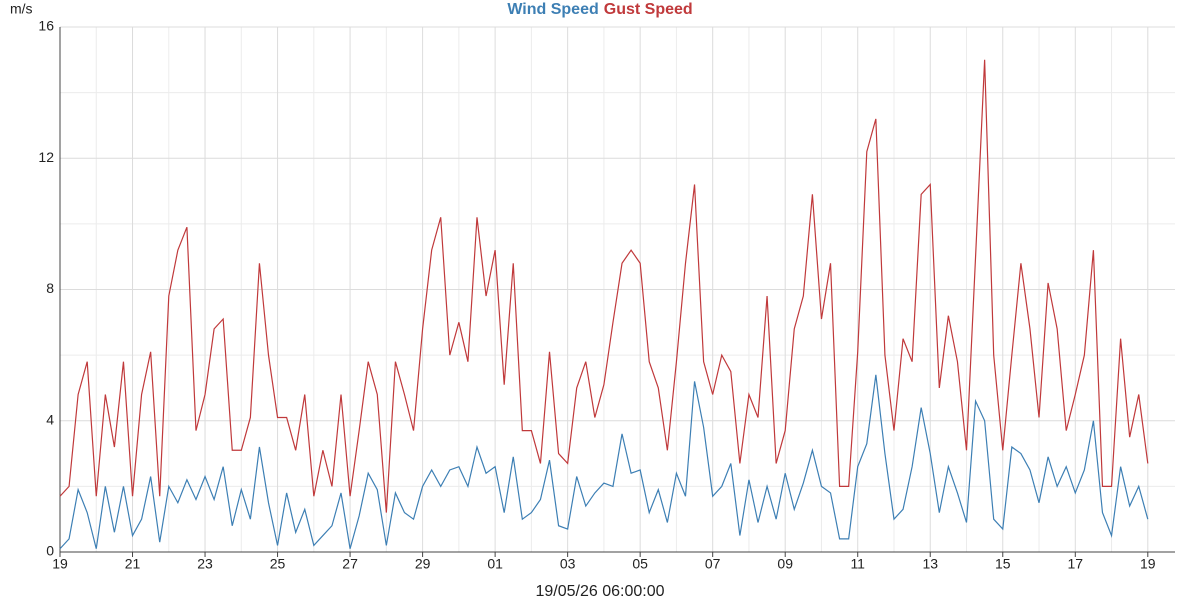 This screenshot has height=600, width=1200. I want to click on legend: Wind Speed Gust Speed, so click(599, 9).